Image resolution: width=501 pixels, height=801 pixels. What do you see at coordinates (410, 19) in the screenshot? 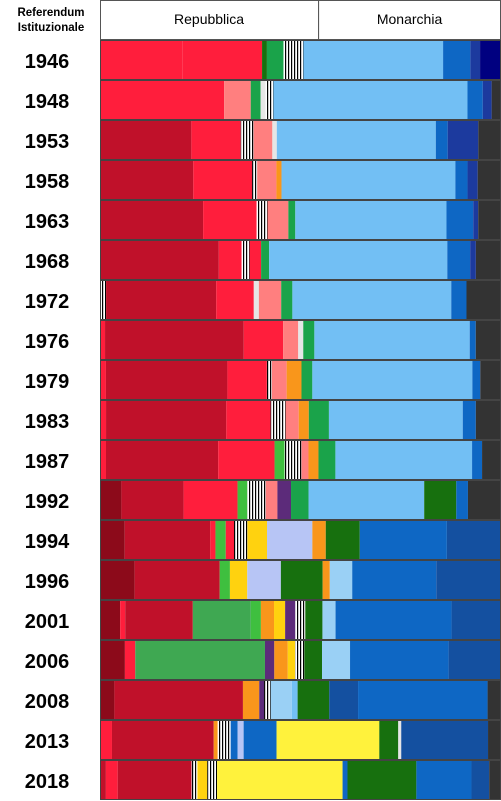
I see `header-label-monarchia: Monarchia` at bounding box center [410, 19].